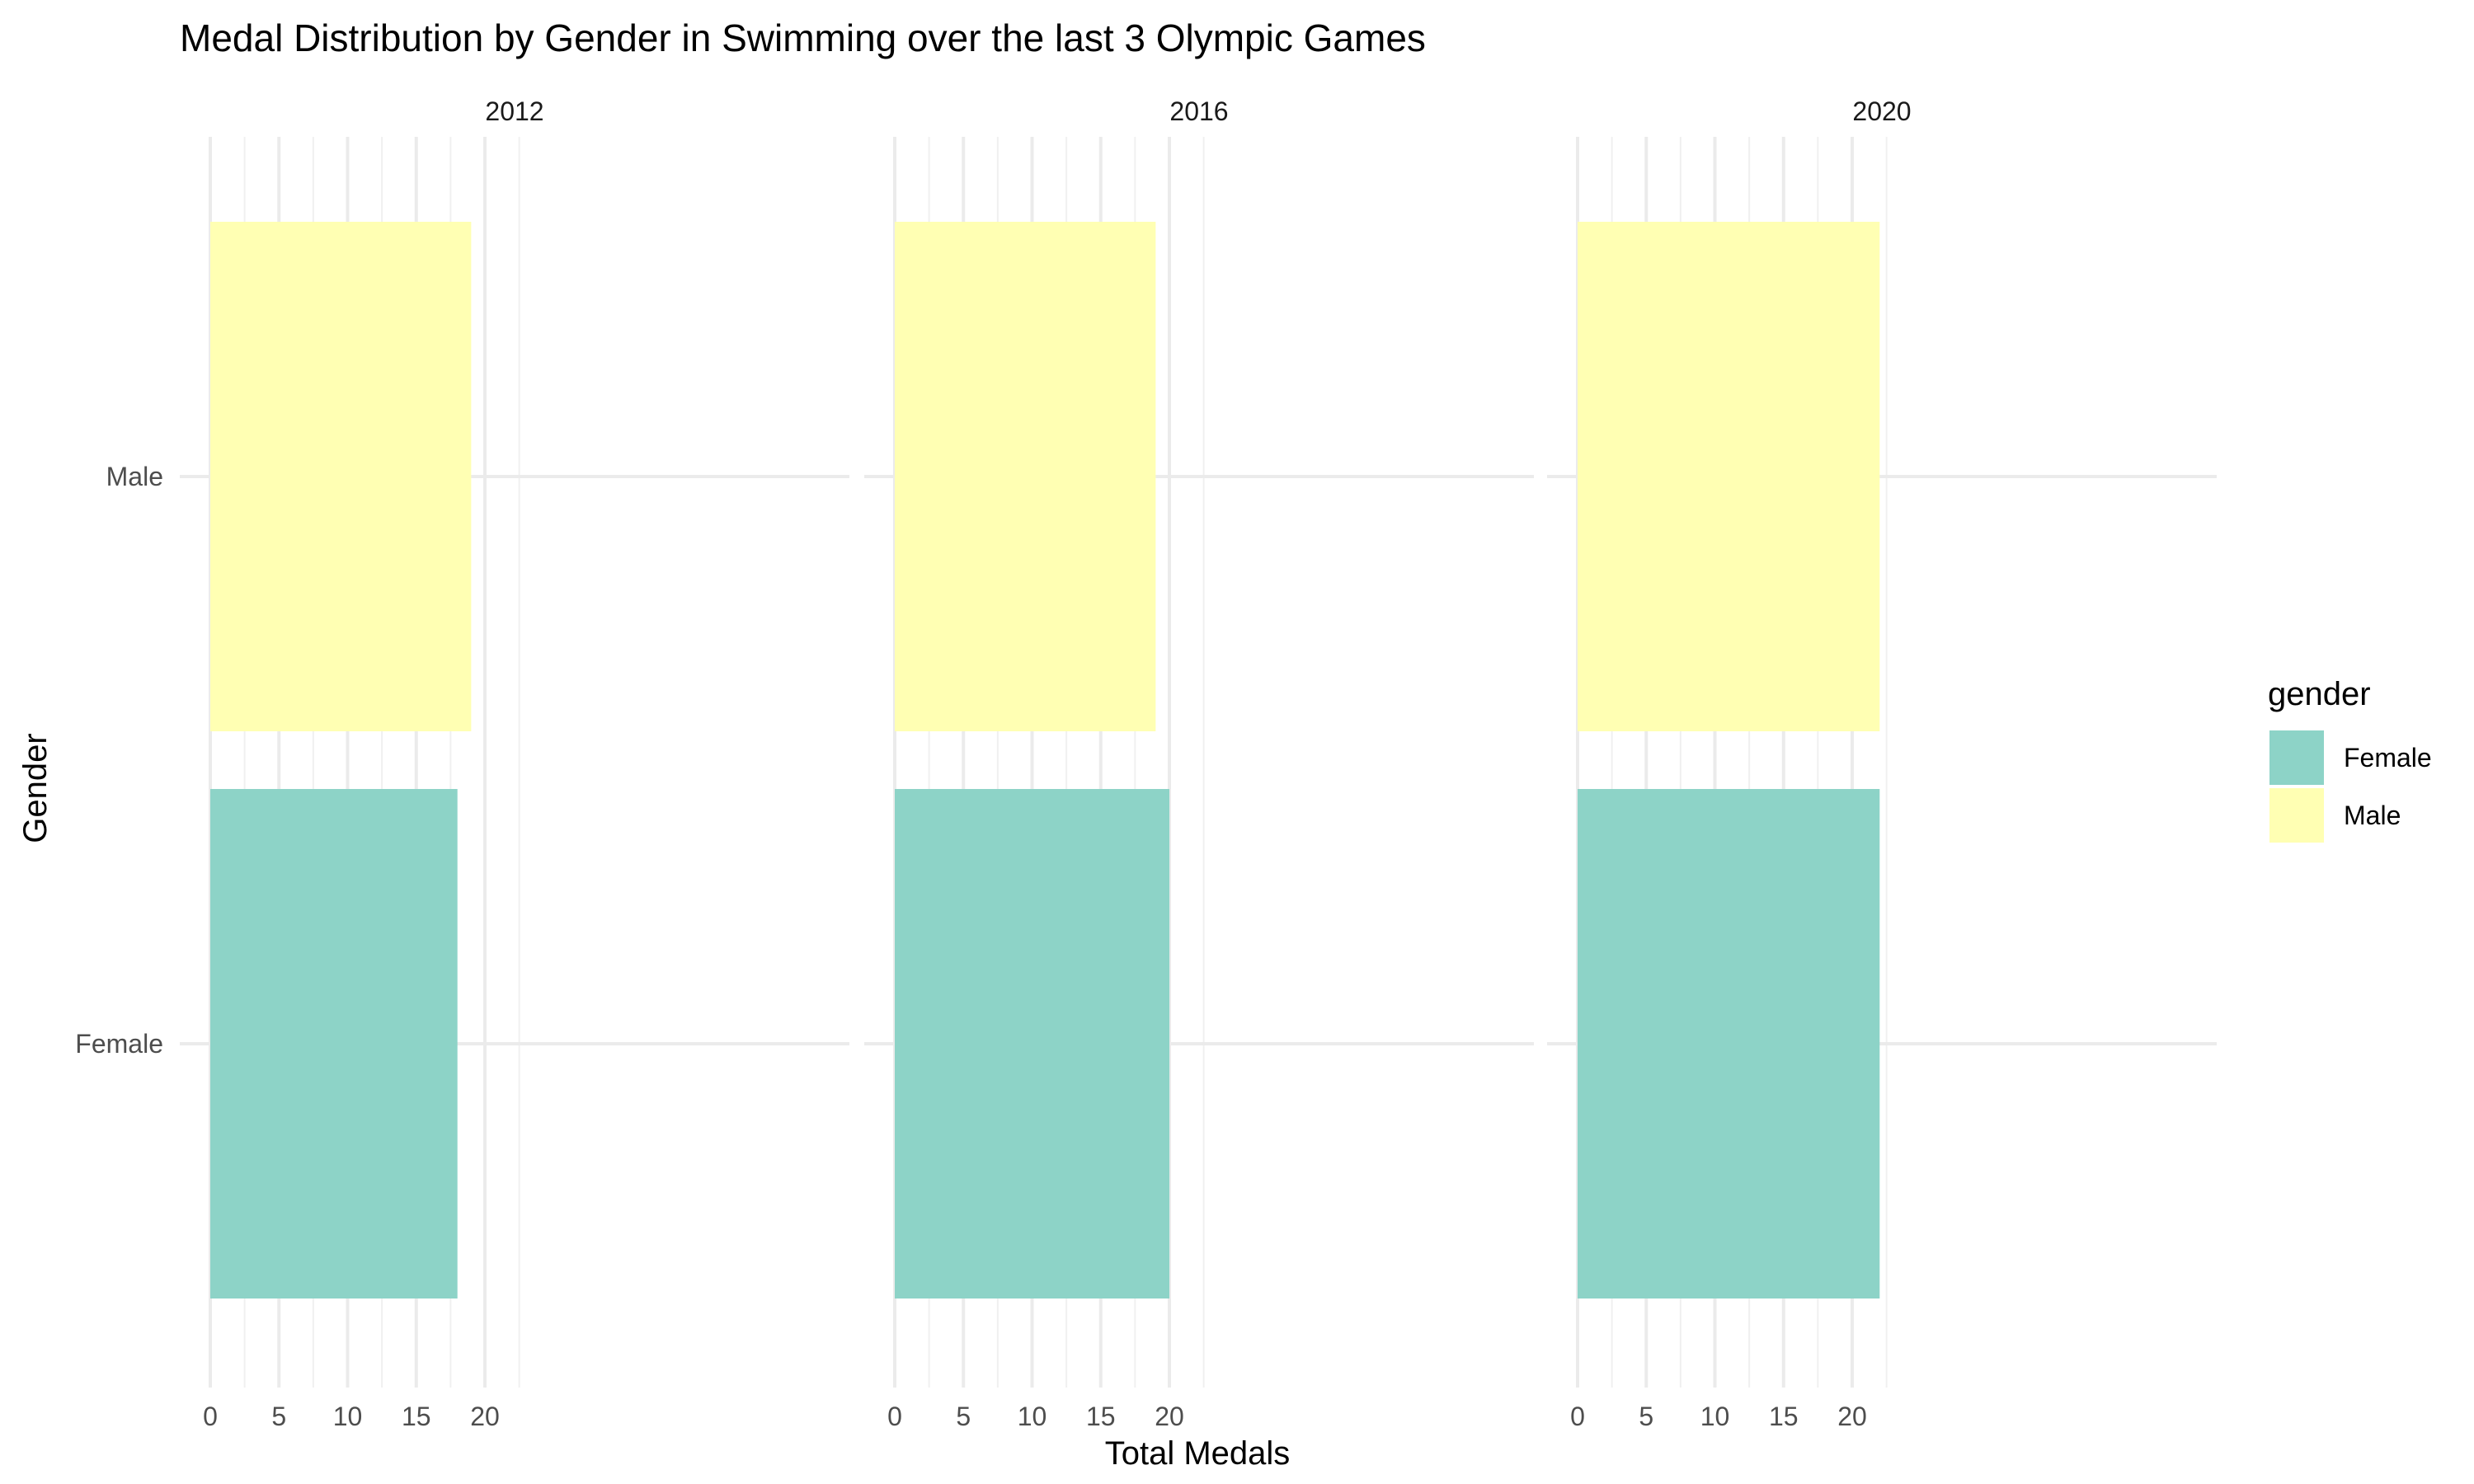 The image size is (2474, 1484). What do you see at coordinates (1729, 477) in the screenshot?
I see `bar-2020-male` at bounding box center [1729, 477].